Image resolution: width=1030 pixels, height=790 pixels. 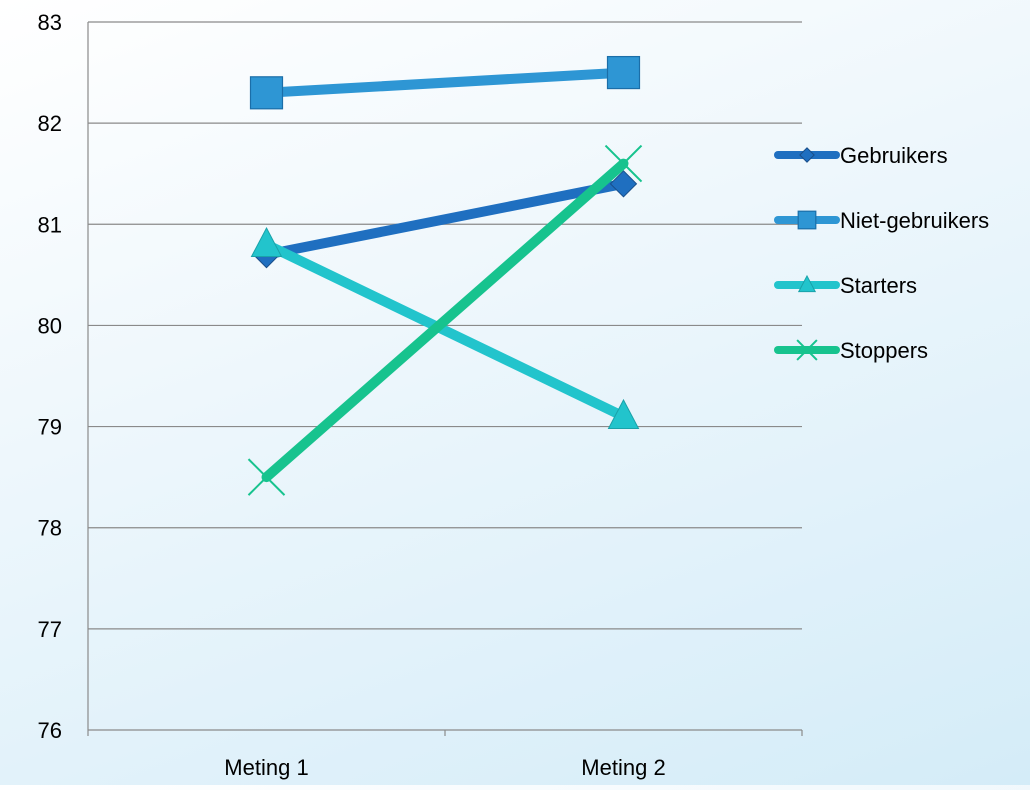 What do you see at coordinates (50, 123) in the screenshot?
I see `y-tick-label: 82` at bounding box center [50, 123].